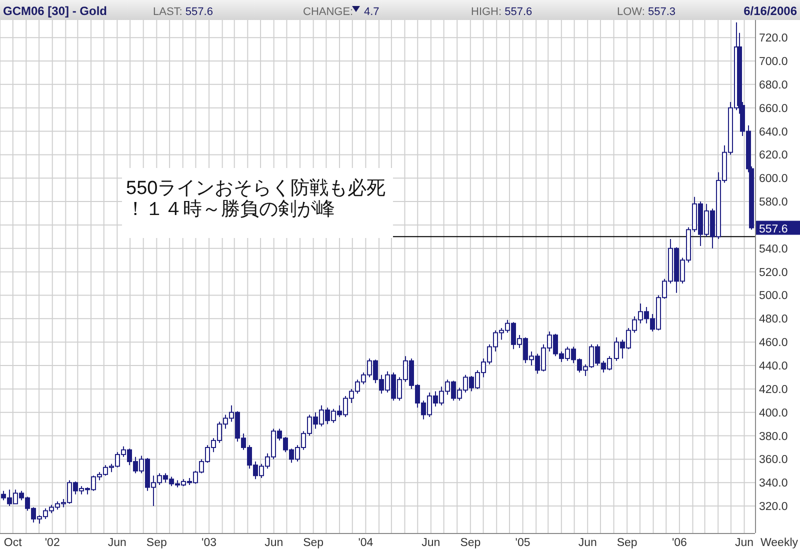  I want to click on y-tick-label: 680.0, so click(773, 85).